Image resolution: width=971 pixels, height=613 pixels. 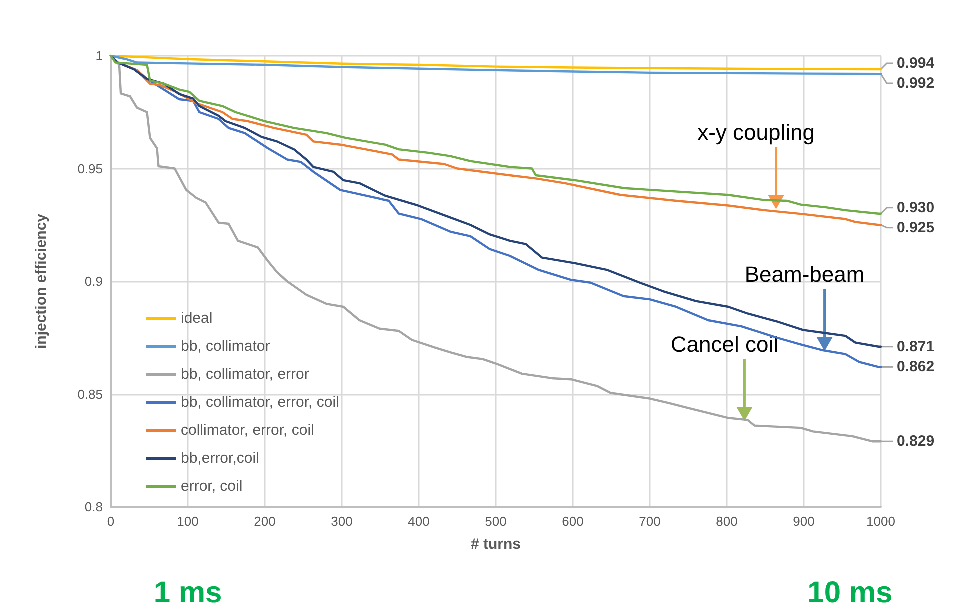 I want to click on x-axis-title: # turns, so click(x=496, y=544).